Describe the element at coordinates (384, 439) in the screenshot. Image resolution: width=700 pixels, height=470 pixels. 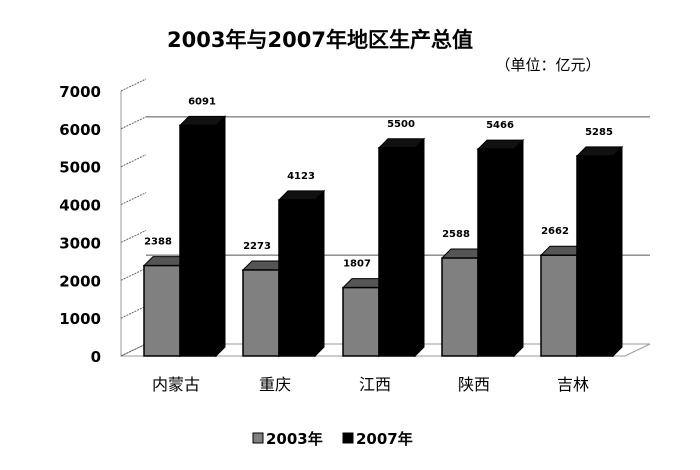
I see `legend-label: 2007年` at that location.